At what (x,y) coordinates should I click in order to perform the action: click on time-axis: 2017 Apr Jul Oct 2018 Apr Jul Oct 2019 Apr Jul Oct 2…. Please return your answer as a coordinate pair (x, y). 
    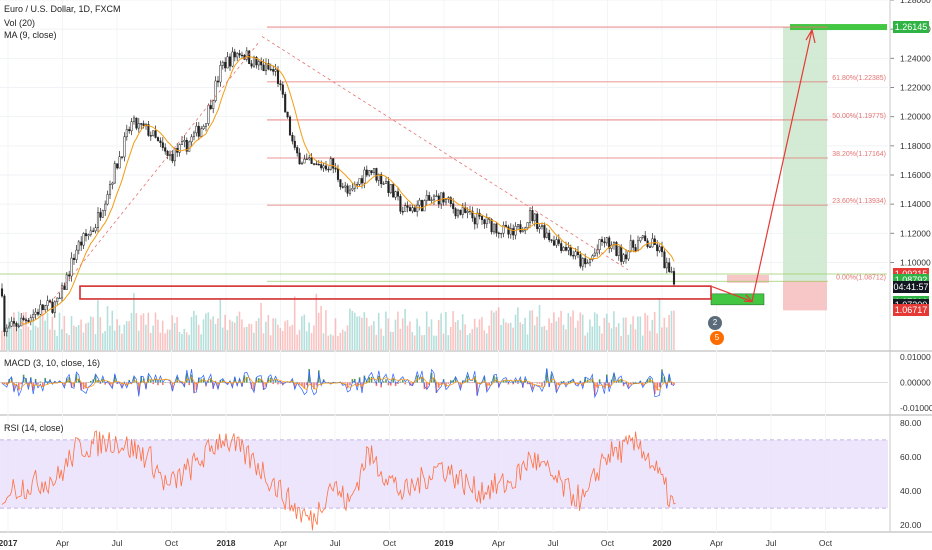
    Looking at the image, I should click on (416, 543).